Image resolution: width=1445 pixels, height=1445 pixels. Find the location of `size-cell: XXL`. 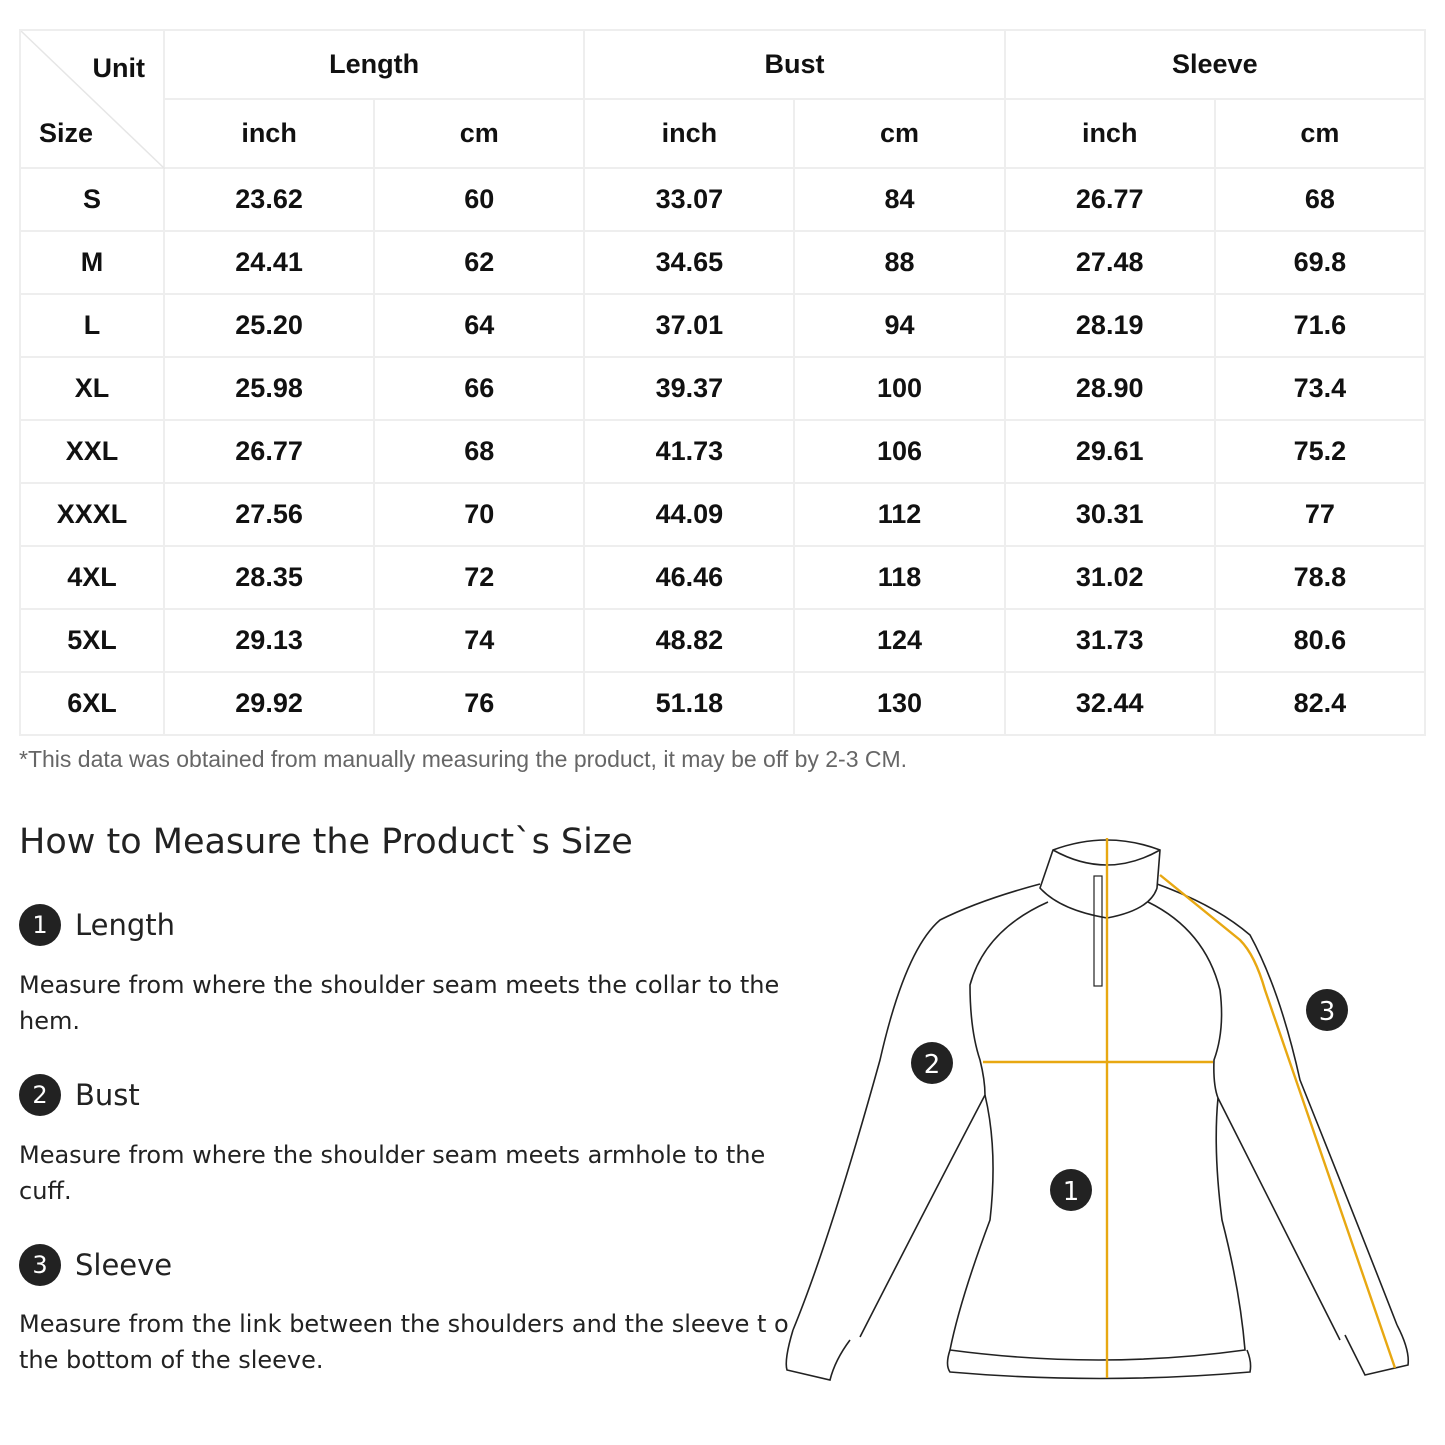

size-cell: XXL is located at coordinates (92, 451).